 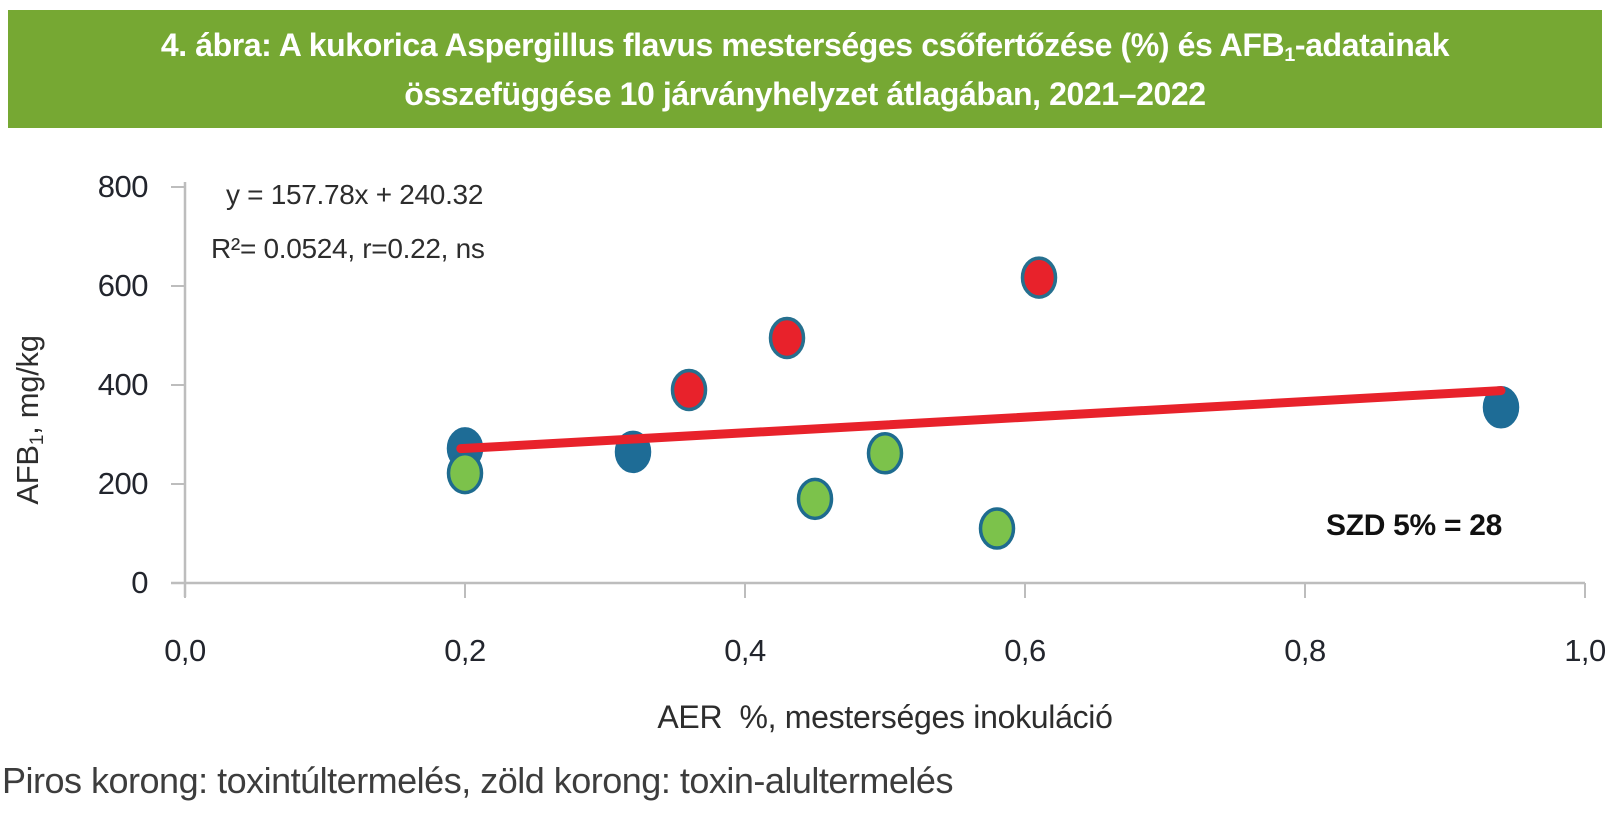 I want to click on y-tick-label: 0, so click(x=139, y=582).